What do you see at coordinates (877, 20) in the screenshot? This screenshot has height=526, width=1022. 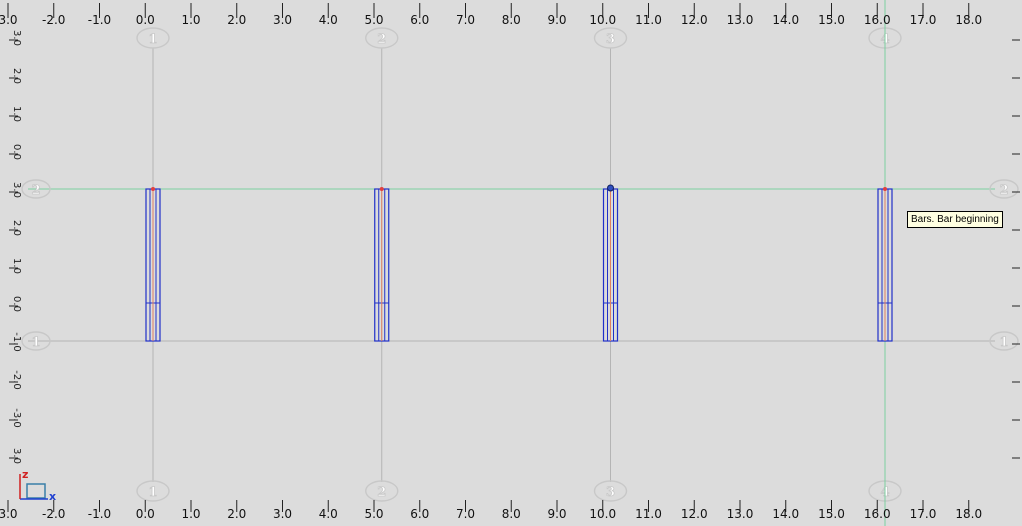 I see `ruler-top-tick-label: 16.0` at bounding box center [877, 20].